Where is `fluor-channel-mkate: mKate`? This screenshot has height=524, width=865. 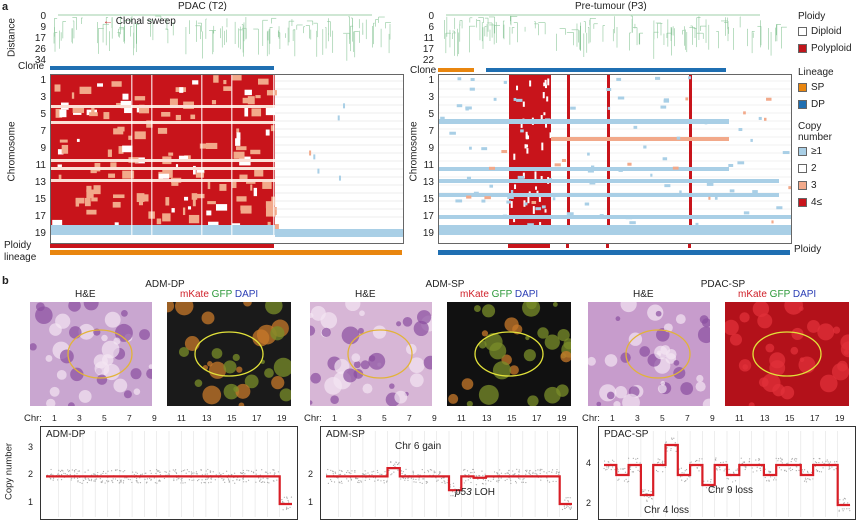 fluor-channel-mkate: mKate is located at coordinates (194, 294).